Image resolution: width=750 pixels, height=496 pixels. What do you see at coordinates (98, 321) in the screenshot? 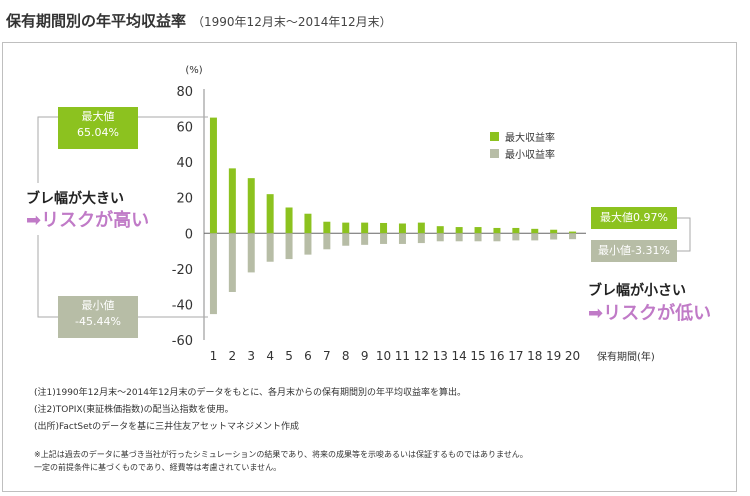
I see `min-callout-value: -45.44%` at bounding box center [98, 321].